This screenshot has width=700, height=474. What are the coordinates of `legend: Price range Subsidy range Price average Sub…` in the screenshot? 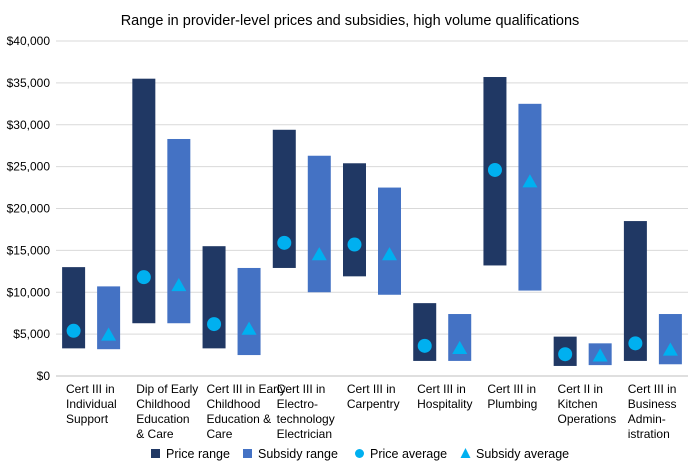 It's located at (360, 454).